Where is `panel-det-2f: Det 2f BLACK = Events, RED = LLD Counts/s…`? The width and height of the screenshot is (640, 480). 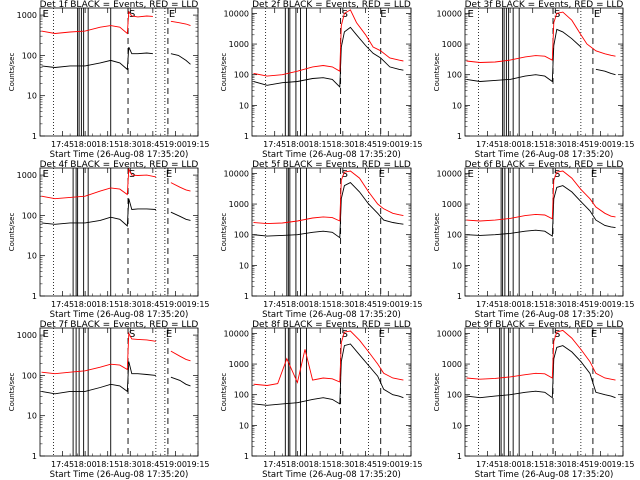
panel-det-2f: Det 2f BLACK = Events, RED = LLD Counts/s… is located at coordinates (321, 80).